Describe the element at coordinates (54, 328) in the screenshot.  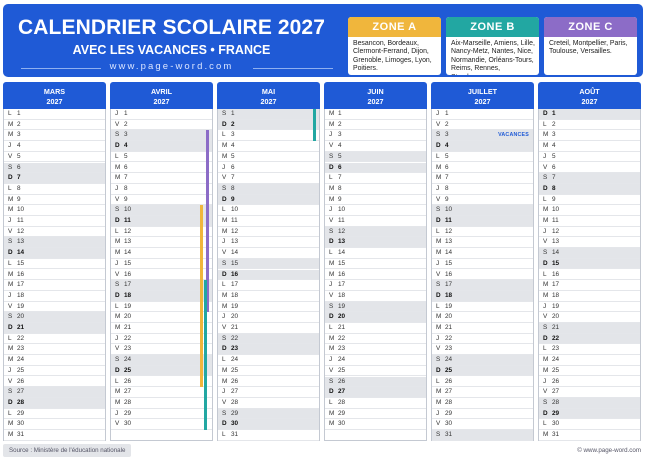
I see `day-row: D 21` at that location.